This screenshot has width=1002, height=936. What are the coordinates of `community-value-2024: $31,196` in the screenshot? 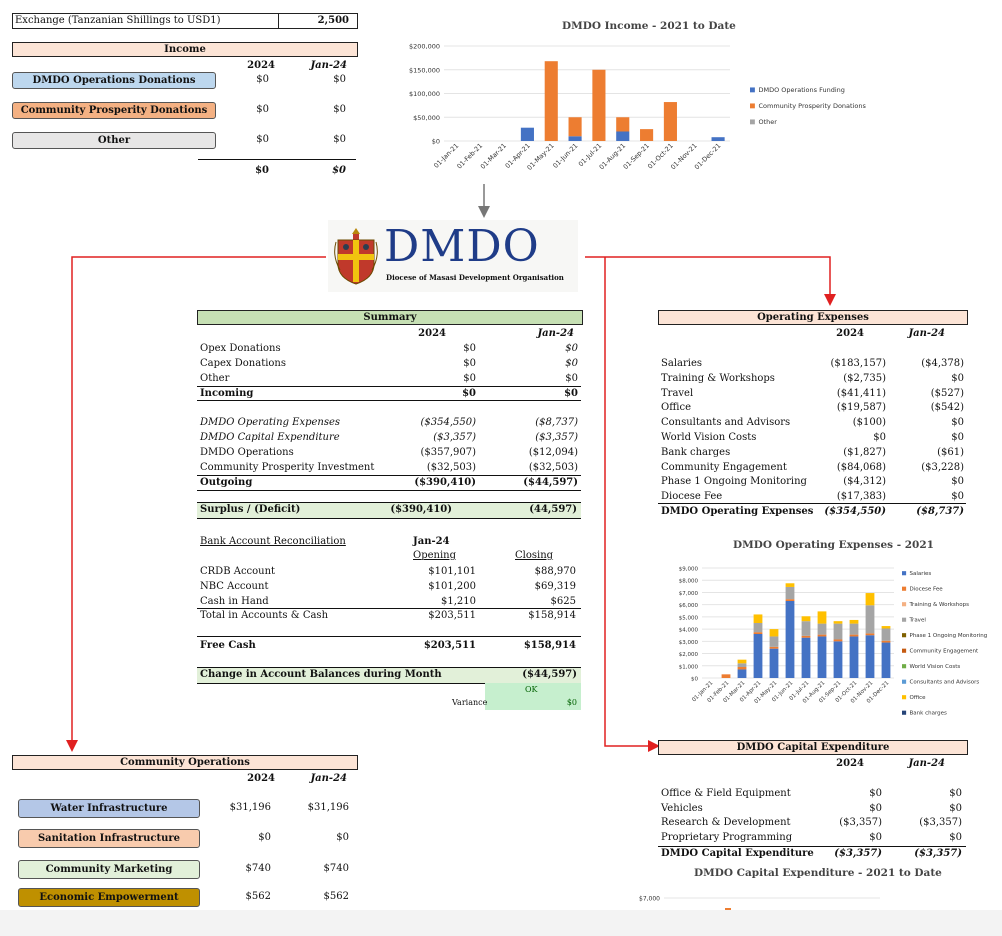 It's located at (250, 807).